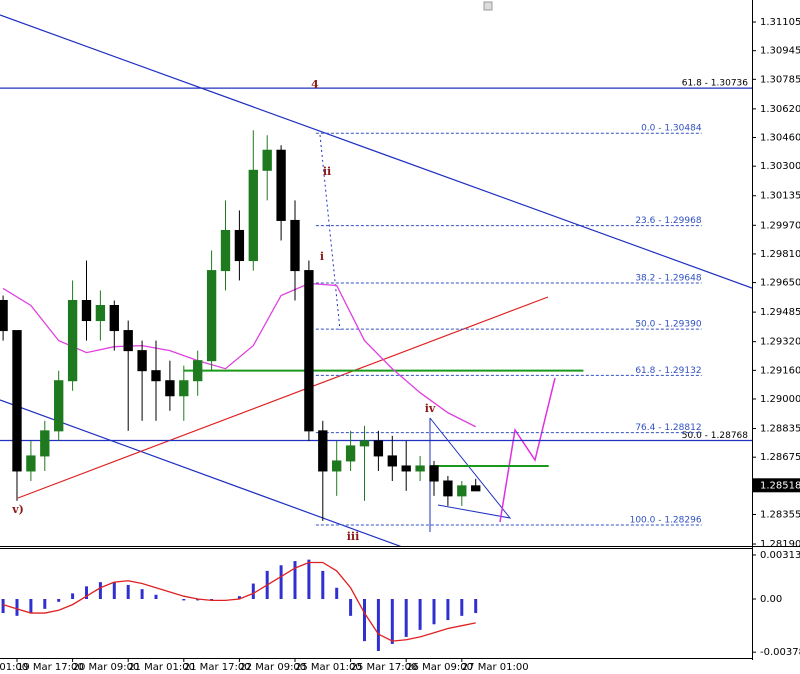 Image resolution: width=800 pixels, height=674 pixels. What do you see at coordinates (780, 22) in the screenshot?
I see `y-tick-label: 1.31105` at bounding box center [780, 22].